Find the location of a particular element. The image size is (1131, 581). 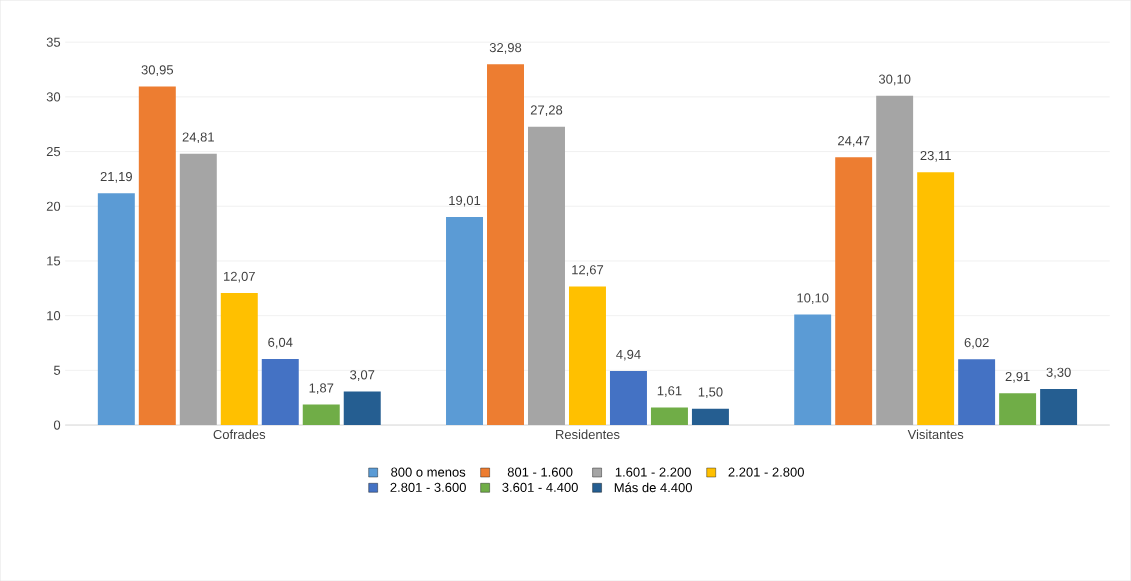

y-tick-label: 35 is located at coordinates (53, 42).